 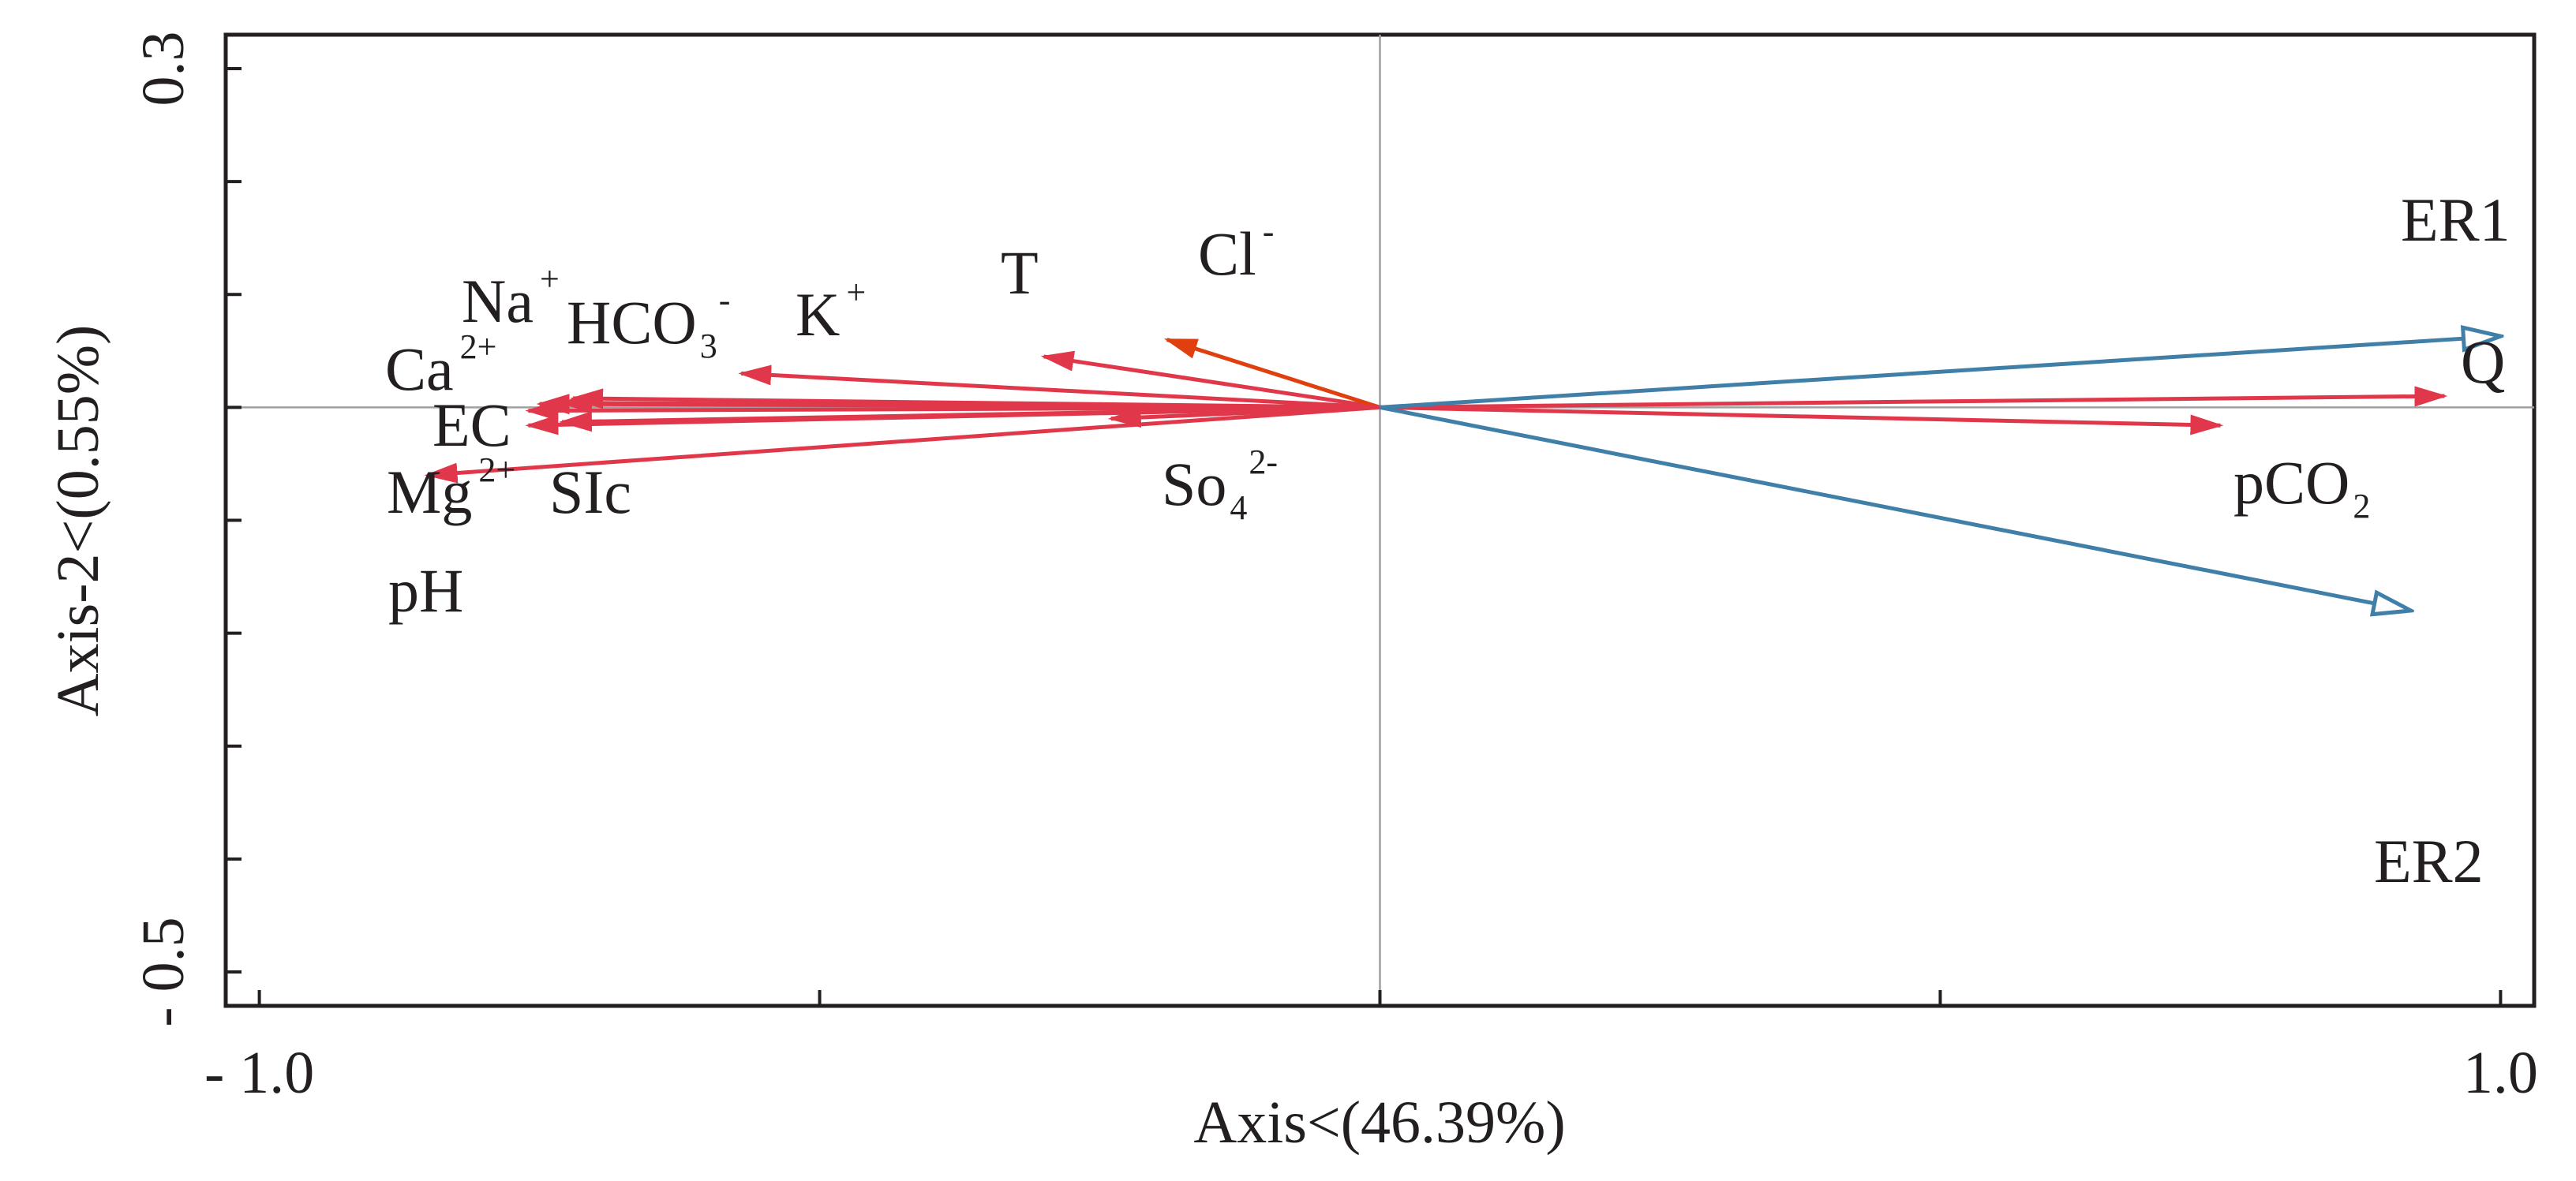 What do you see at coordinates (2429, 861) in the screenshot?
I see `label-er2: ER2` at bounding box center [2429, 861].